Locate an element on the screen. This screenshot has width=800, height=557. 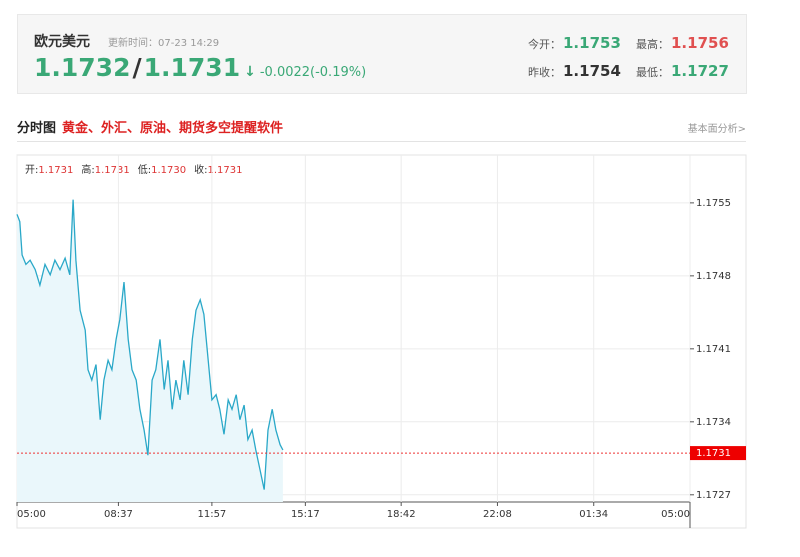
ohlc-value: 1.1730 is located at coordinates (168, 170).